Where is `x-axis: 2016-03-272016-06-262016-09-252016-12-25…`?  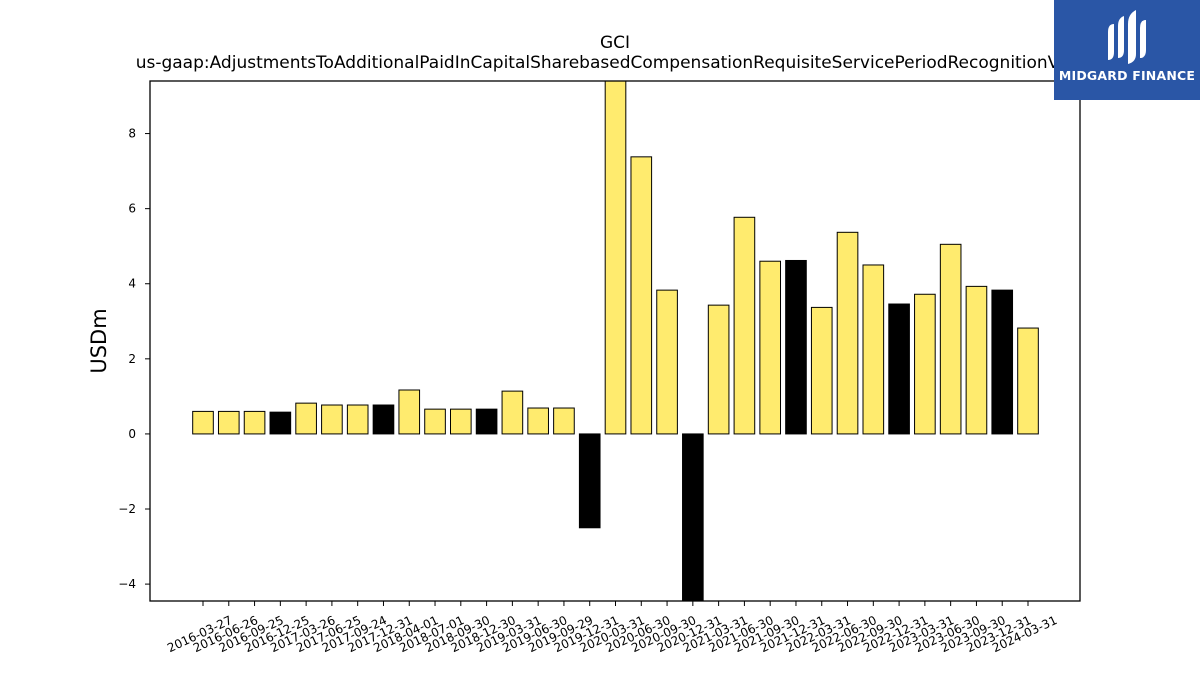 x-axis: 2016-03-272016-06-262016-09-252016-12-25… is located at coordinates (612, 628).